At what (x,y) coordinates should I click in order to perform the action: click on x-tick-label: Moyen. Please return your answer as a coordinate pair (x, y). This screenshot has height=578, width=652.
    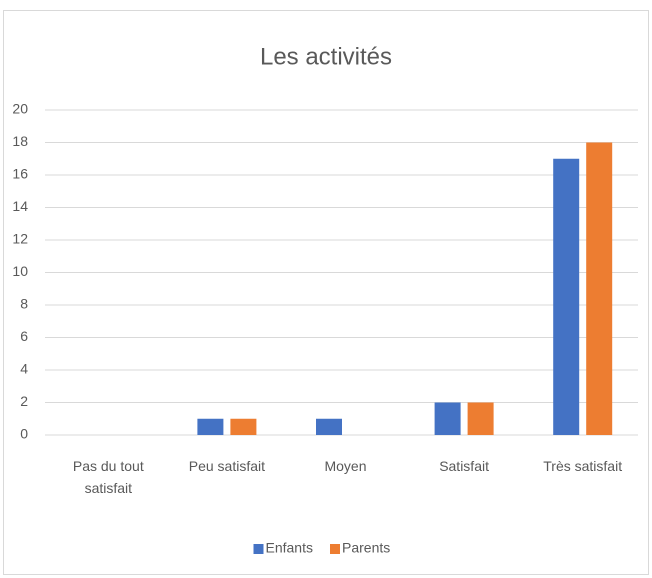
    Looking at the image, I should click on (345, 466).